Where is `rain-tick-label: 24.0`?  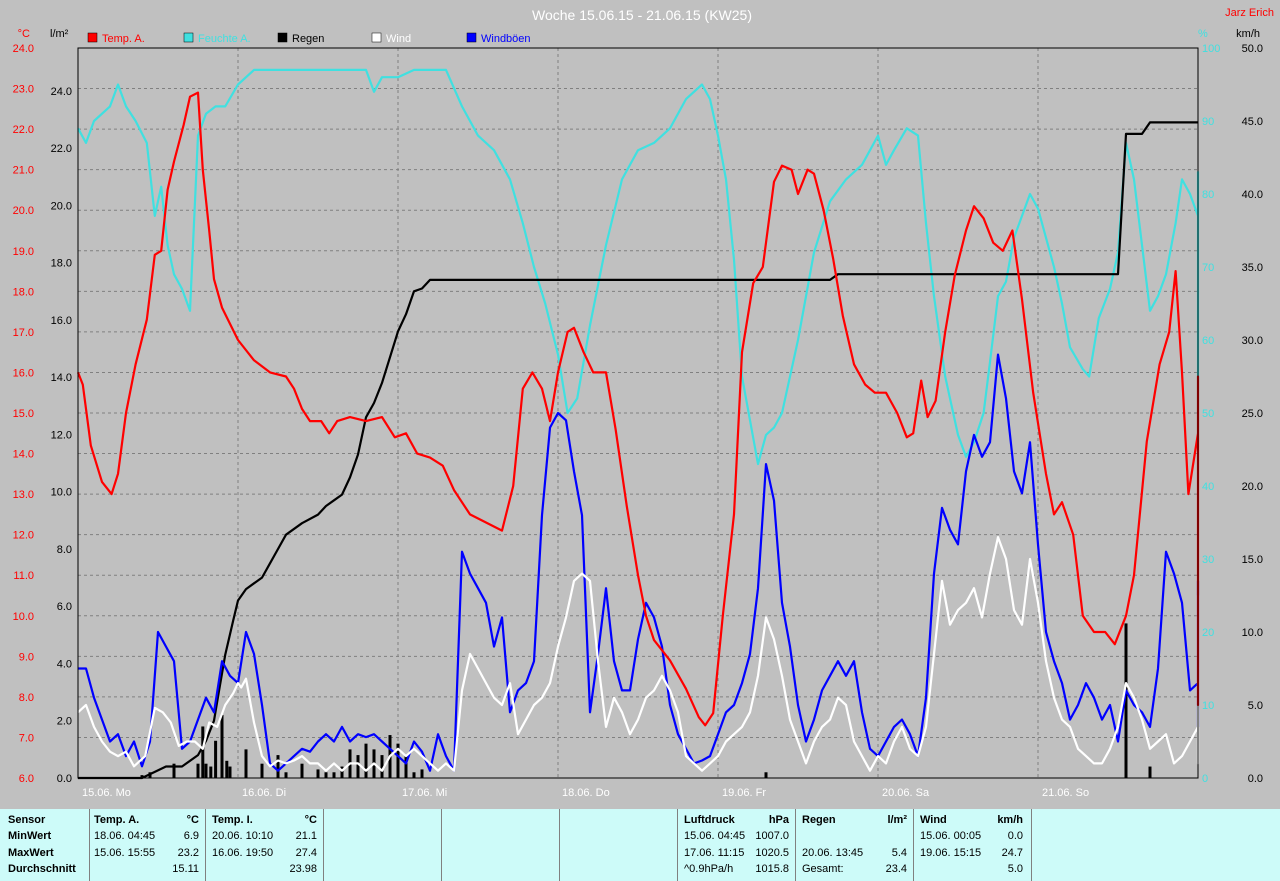
rain-tick-label: 24.0 is located at coordinates (61, 92).